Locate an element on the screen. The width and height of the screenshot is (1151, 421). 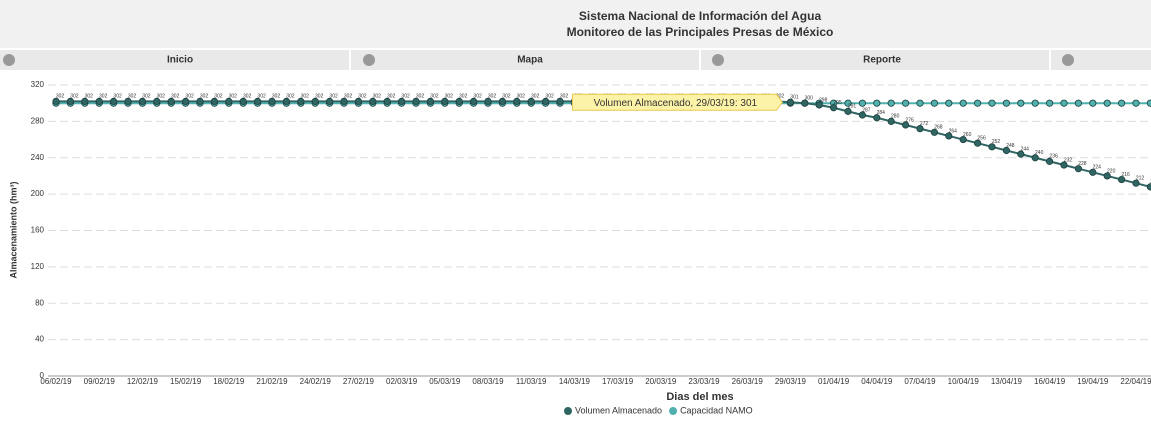
data-label: 236 is located at coordinates (1053, 157).